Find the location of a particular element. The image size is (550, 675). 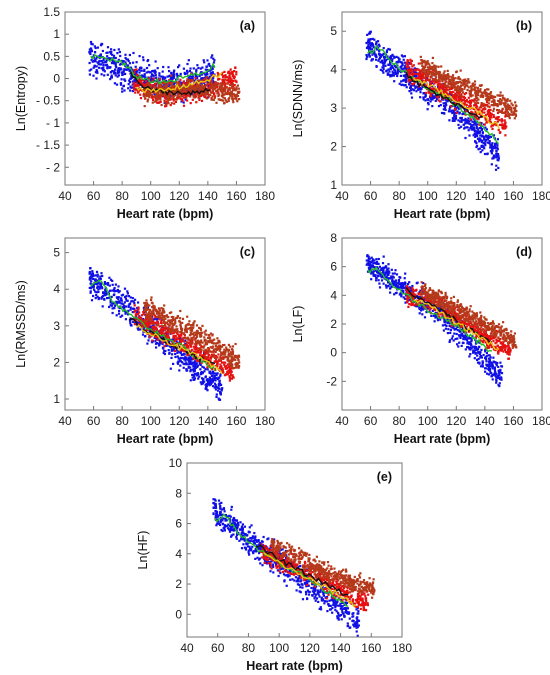

x-tick-label: 140 is located at coordinates (485, 196).